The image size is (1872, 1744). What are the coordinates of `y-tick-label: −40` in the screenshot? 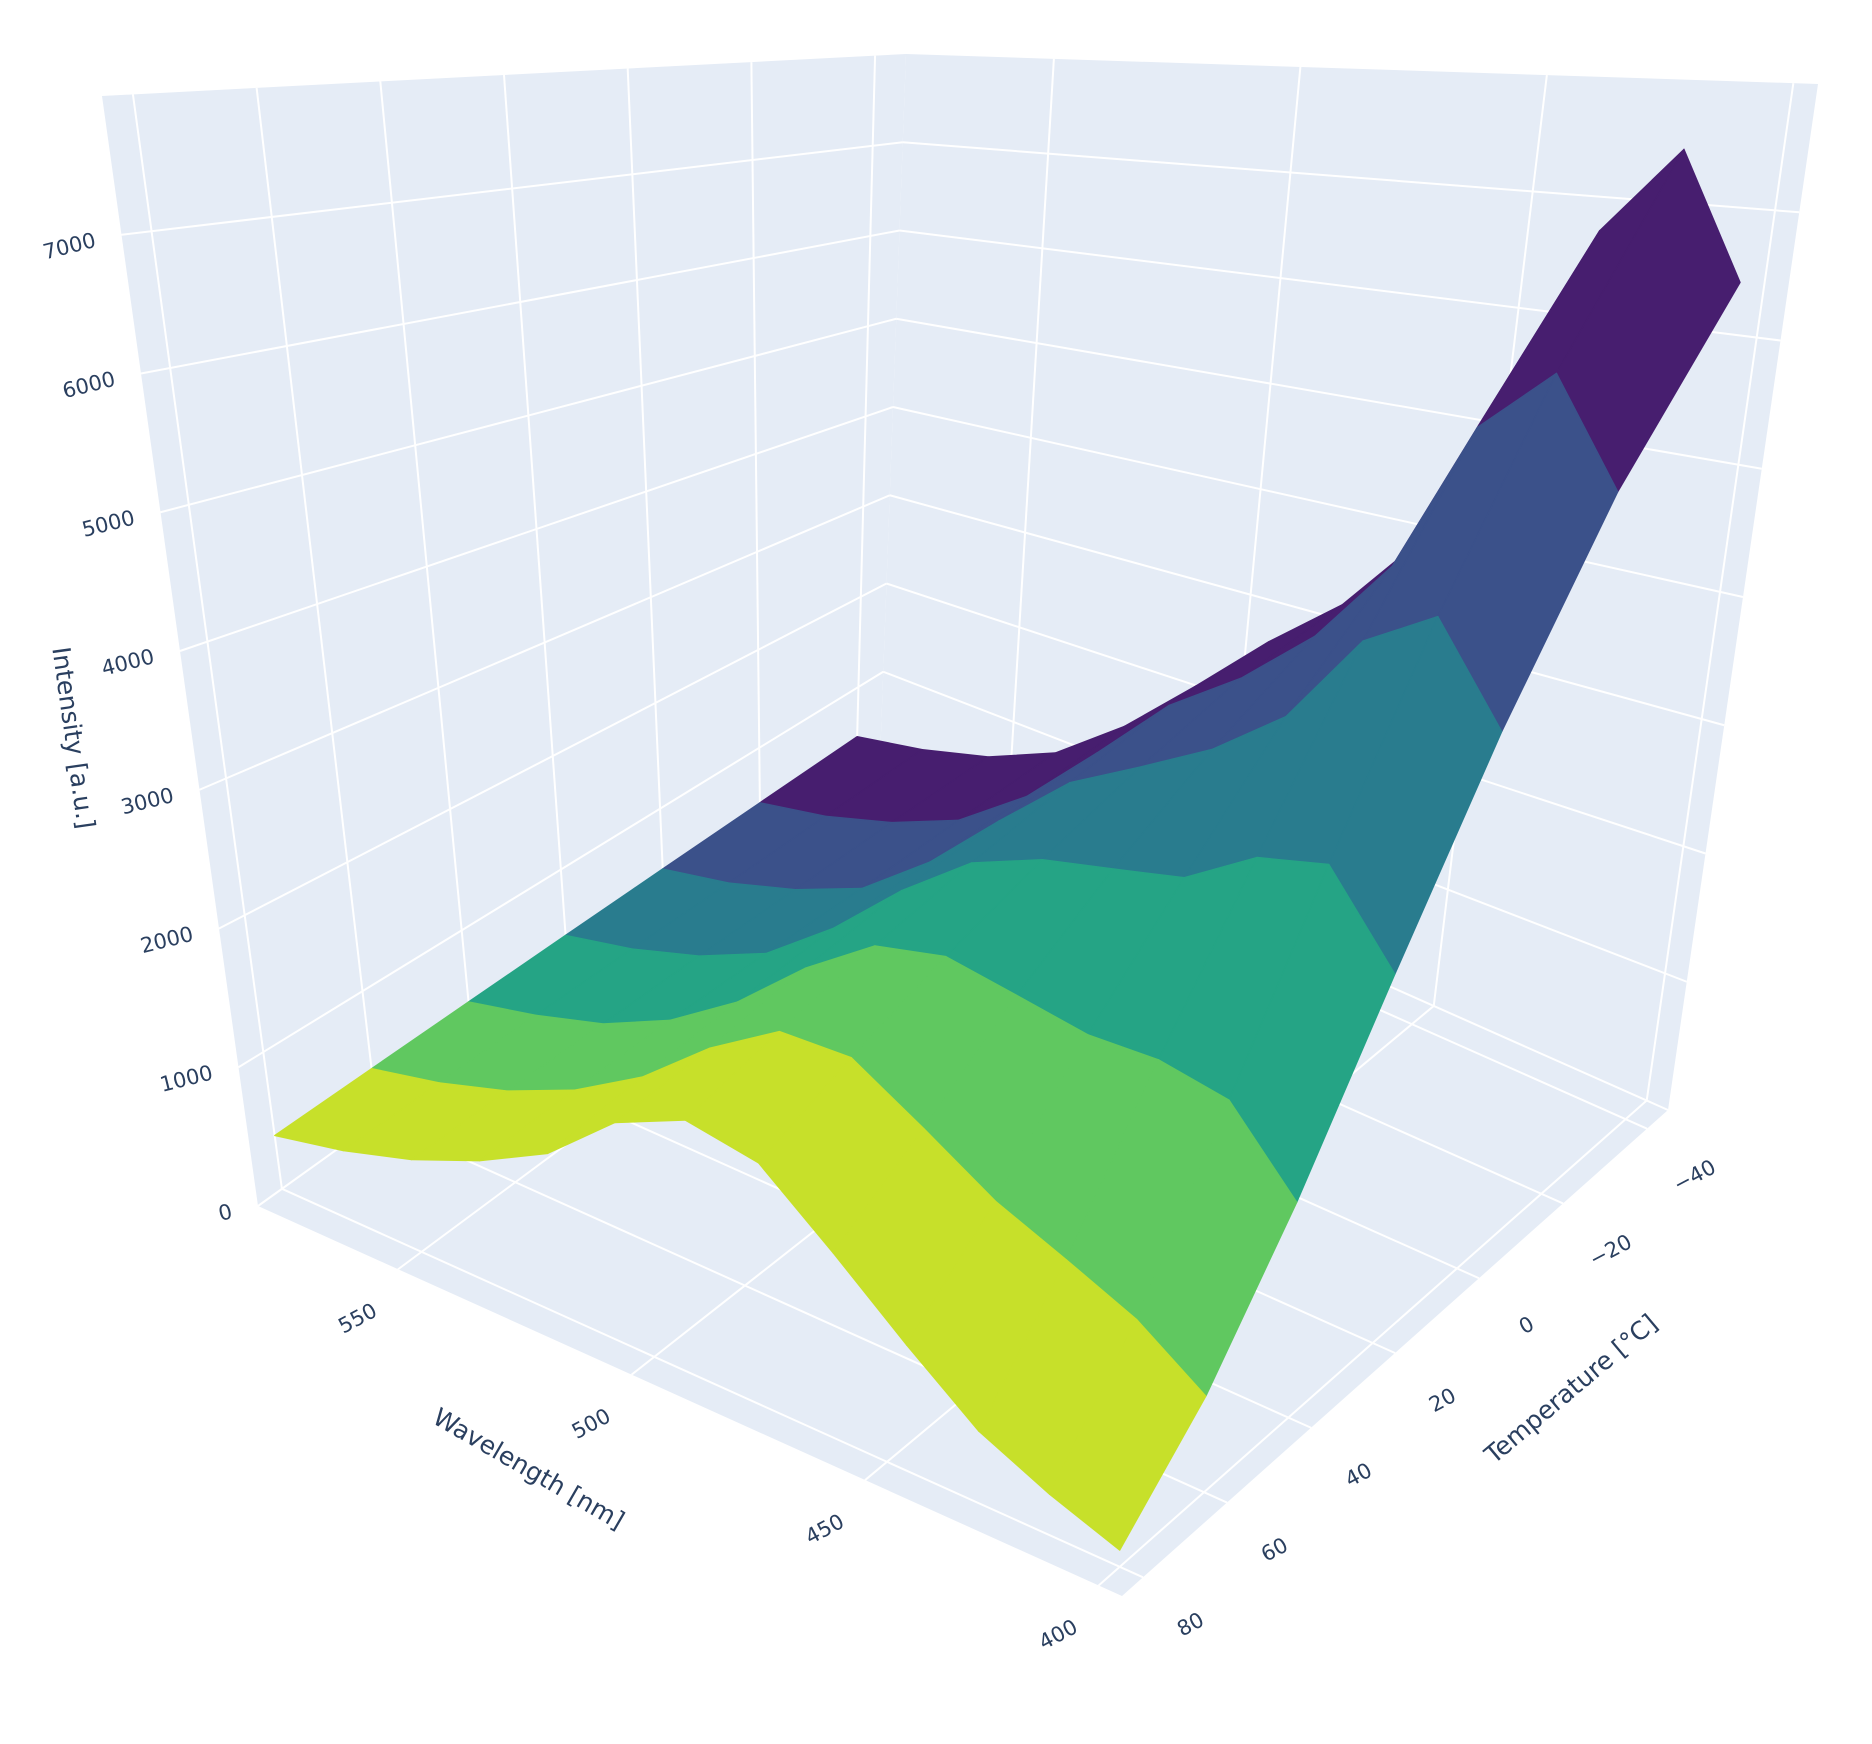 It's located at (1694, 1176).